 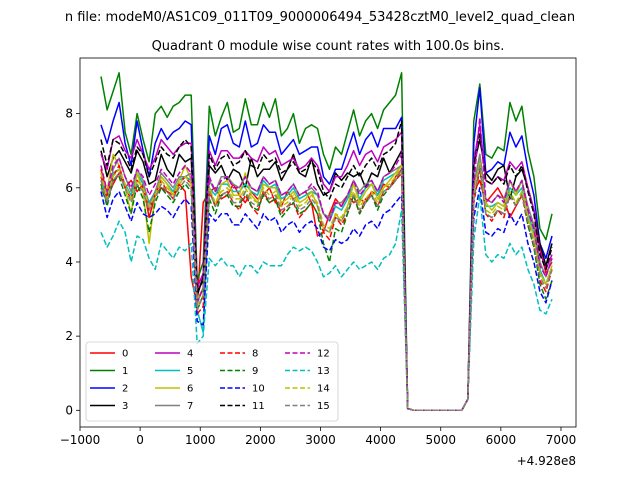 What do you see at coordinates (69, 336) in the screenshot?
I see `y-tick-label: 2` at bounding box center [69, 336].